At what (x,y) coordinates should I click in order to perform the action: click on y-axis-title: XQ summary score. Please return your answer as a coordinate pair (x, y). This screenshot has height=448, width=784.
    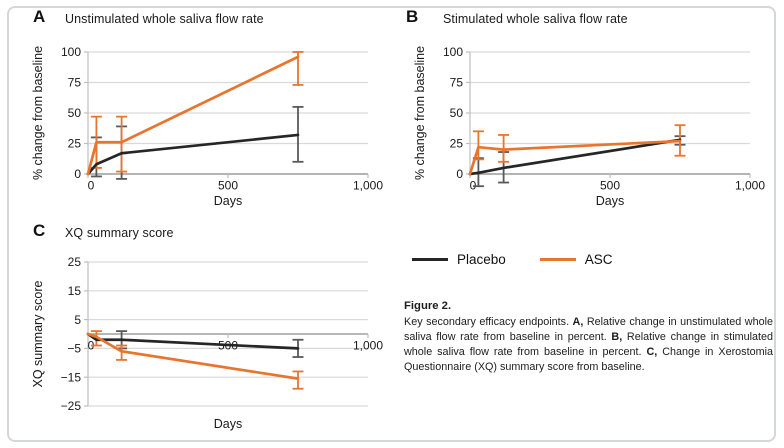
    Looking at the image, I should click on (38, 333).